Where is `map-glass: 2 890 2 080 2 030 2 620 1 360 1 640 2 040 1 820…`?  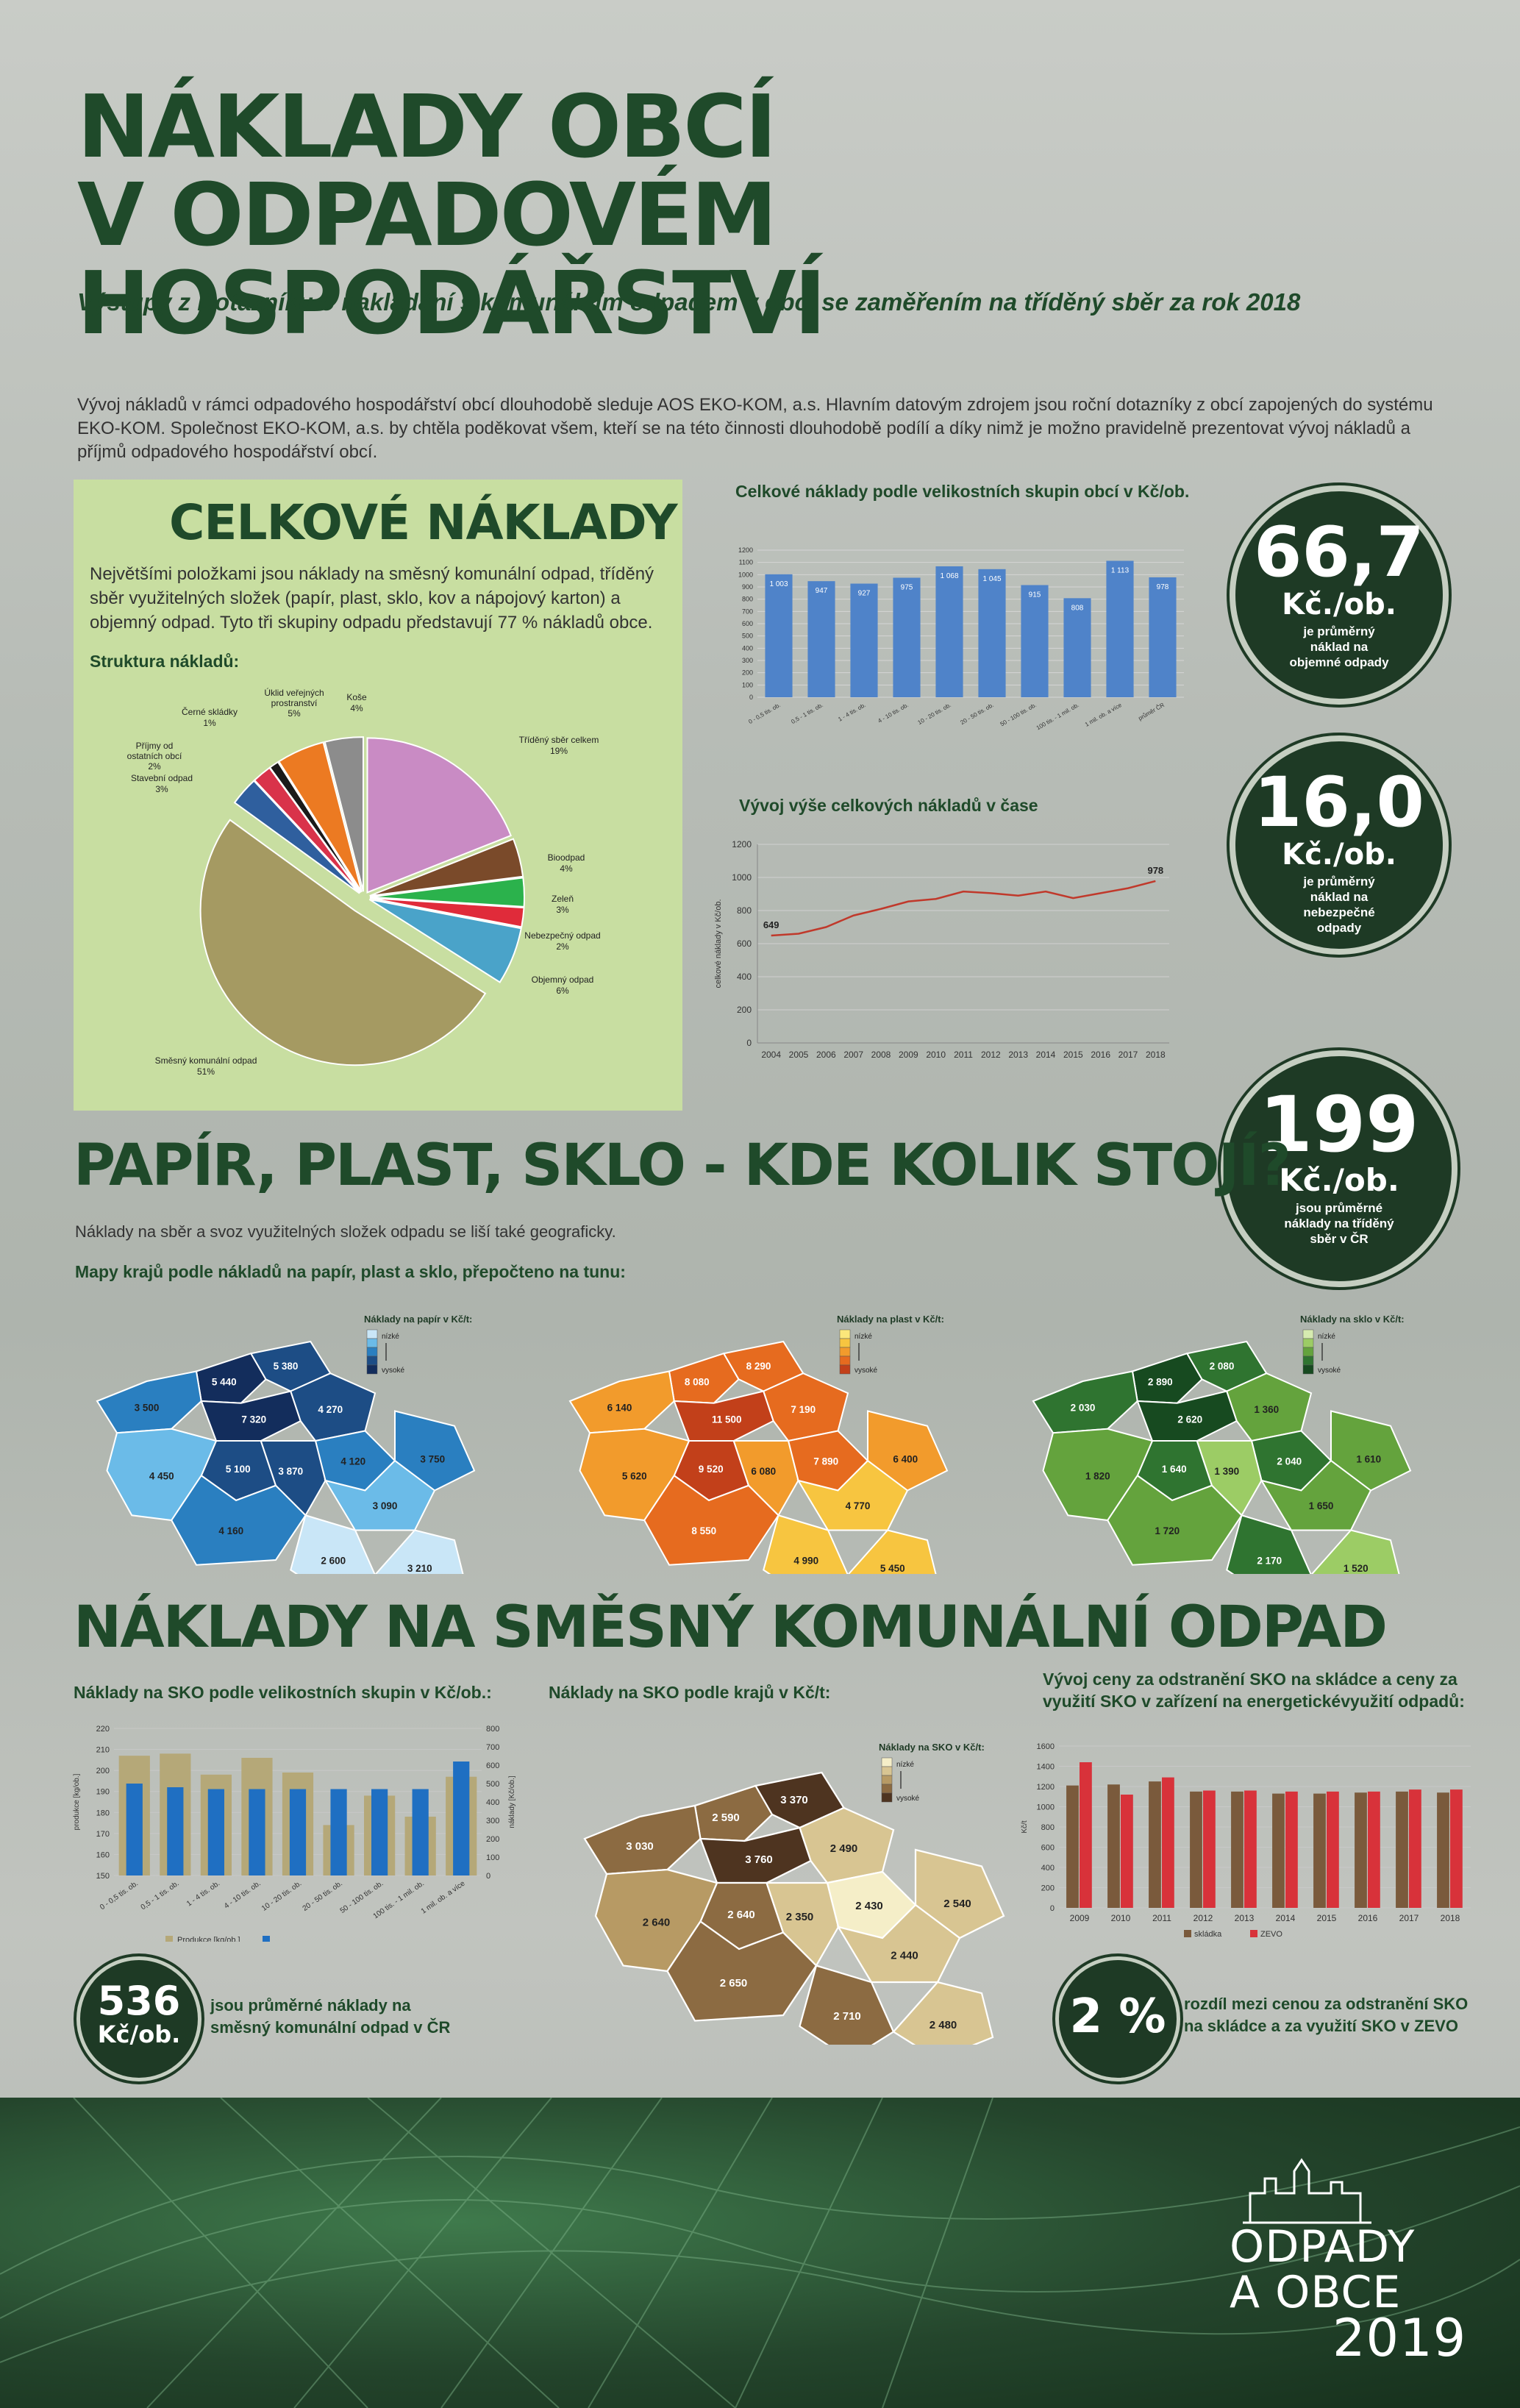
map-glass: 2 890 2 080 2 030 2 620 1 360 1 640 2 040 1 820… is located at coordinates (1222, 1444).